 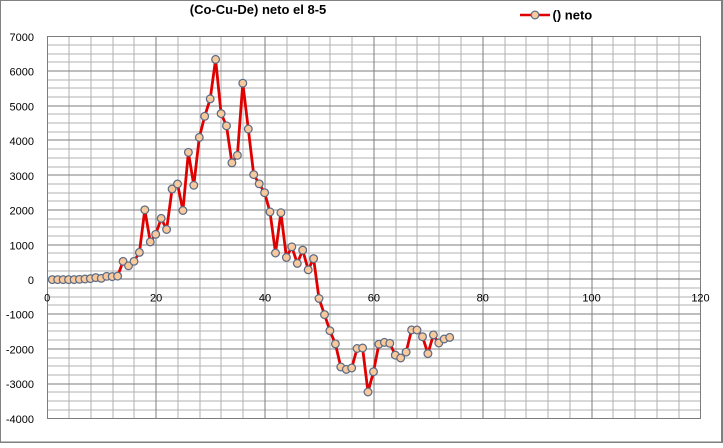 What do you see at coordinates (22, 246) in the screenshot?
I see `svg-text: 1000` at bounding box center [22, 246].